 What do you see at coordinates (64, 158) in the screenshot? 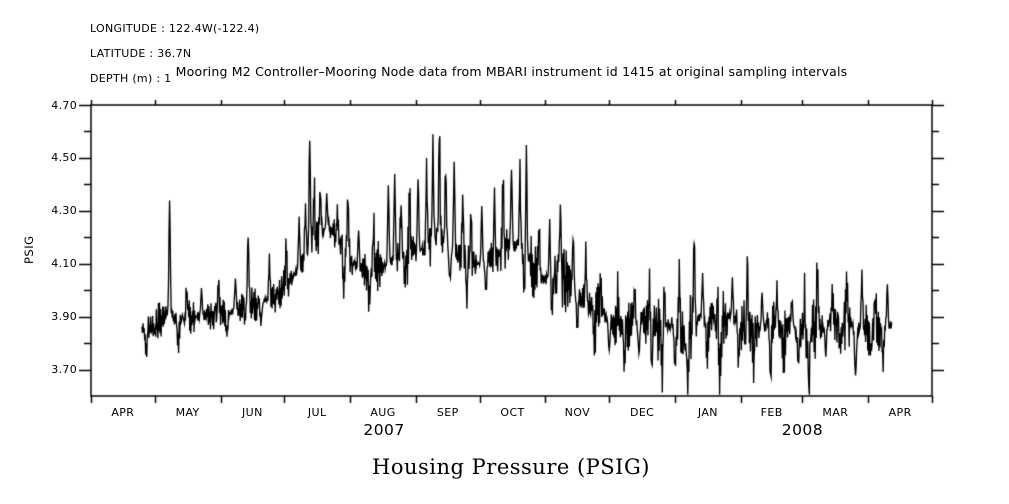
I see `y-tick-label: 4.50` at bounding box center [64, 158].